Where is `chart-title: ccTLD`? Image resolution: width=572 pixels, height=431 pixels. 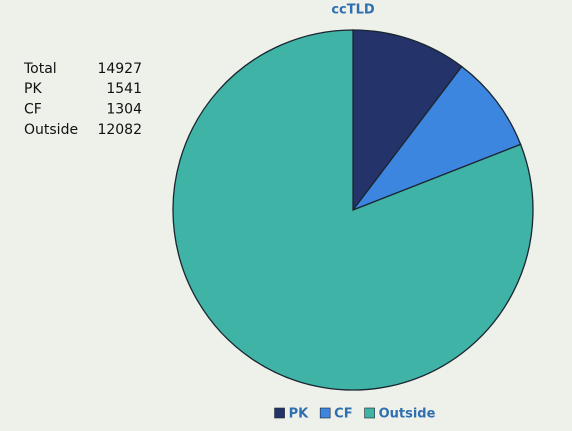 chart-title: ccTLD is located at coordinates (353, 10).